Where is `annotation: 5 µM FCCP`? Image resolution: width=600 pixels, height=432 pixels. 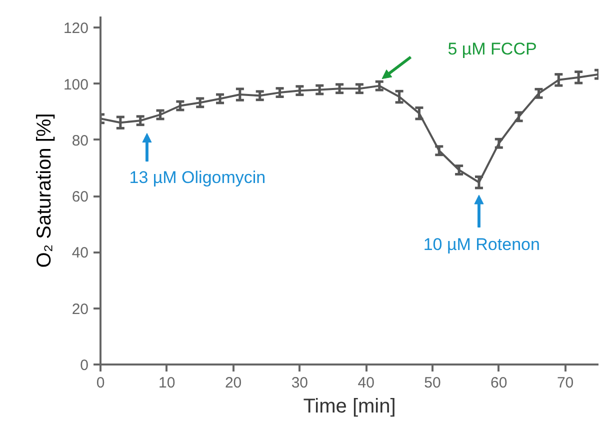 annotation: 5 µM FCCP is located at coordinates (492, 48).